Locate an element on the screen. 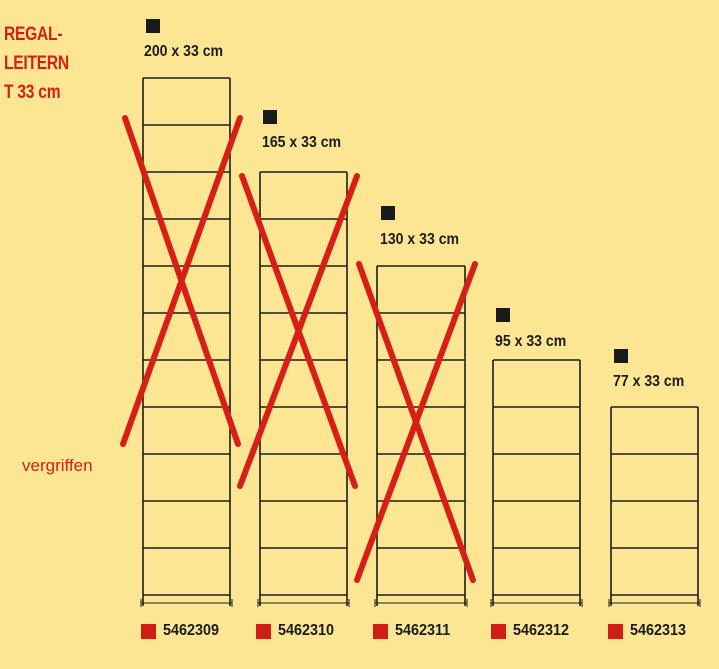 This screenshot has width=719, height=669. heading-line-2: LEITERN is located at coordinates (36, 63).